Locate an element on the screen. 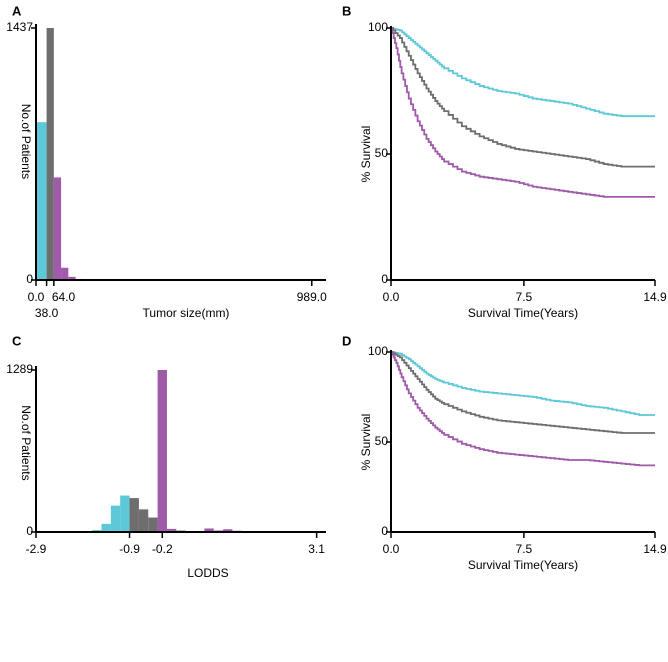 This screenshot has width=668, height=662. y-axis-title-c: No.of Patients is located at coordinates (26, 442).